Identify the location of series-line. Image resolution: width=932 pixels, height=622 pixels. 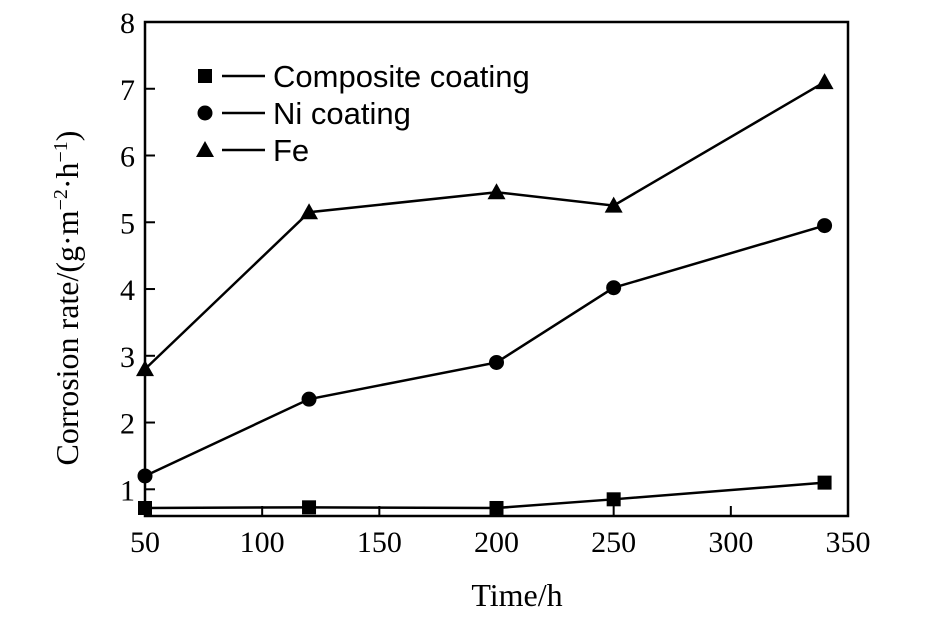
(484, 495).